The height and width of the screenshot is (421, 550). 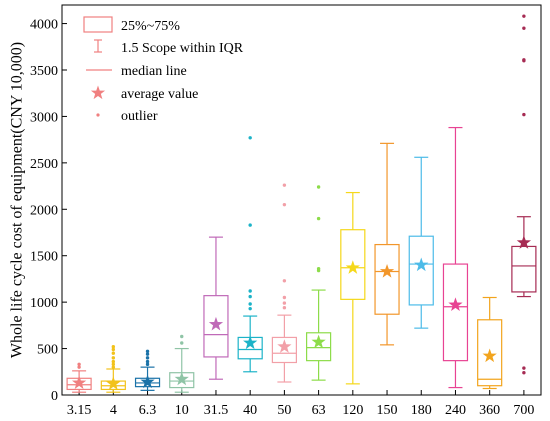 What do you see at coordinates (98, 115) in the screenshot?
I see `legend-outlier-dot` at bounding box center [98, 115].